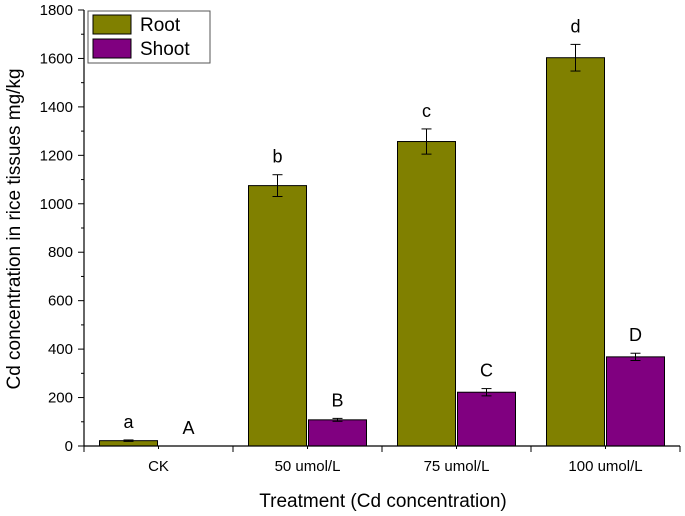 This screenshot has width=685, height=516. What do you see at coordinates (277, 157) in the screenshot?
I see `significance-label-root-1: b` at bounding box center [277, 157].